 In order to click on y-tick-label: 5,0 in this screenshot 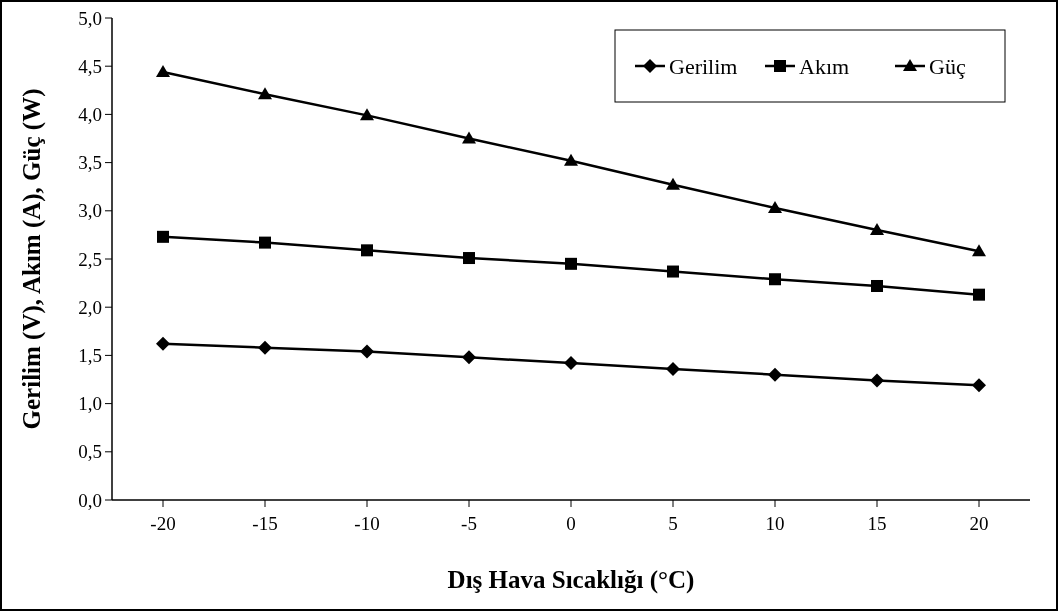, I will do `click(90, 18)`.